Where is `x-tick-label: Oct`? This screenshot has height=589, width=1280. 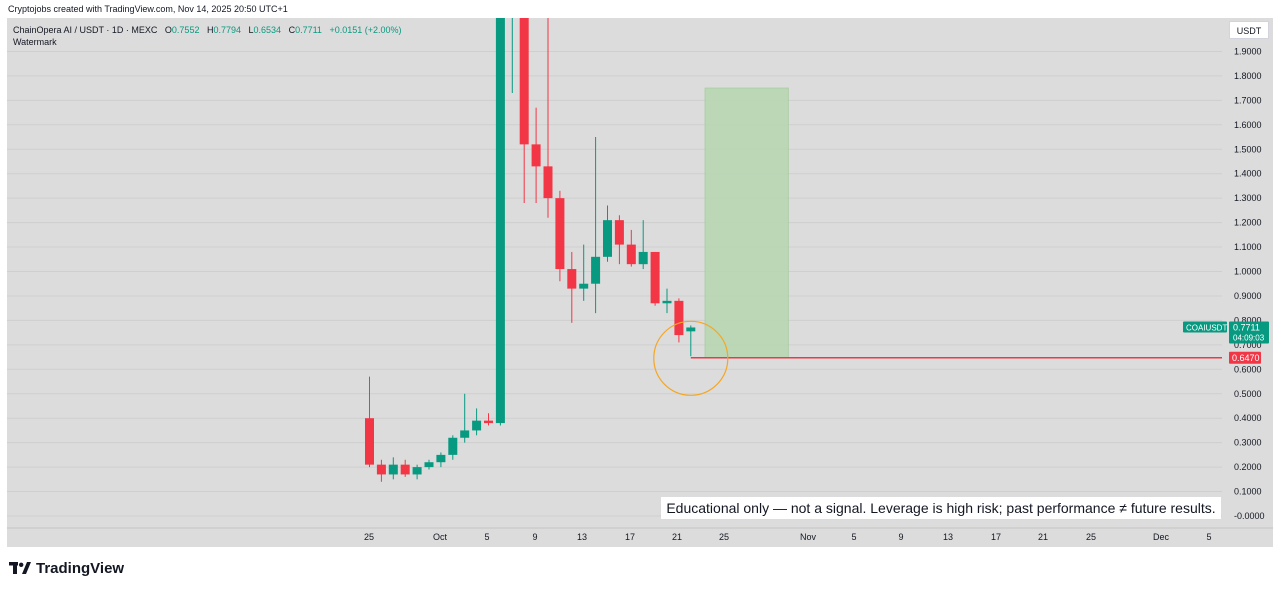 x-tick-label: Oct is located at coordinates (440, 537).